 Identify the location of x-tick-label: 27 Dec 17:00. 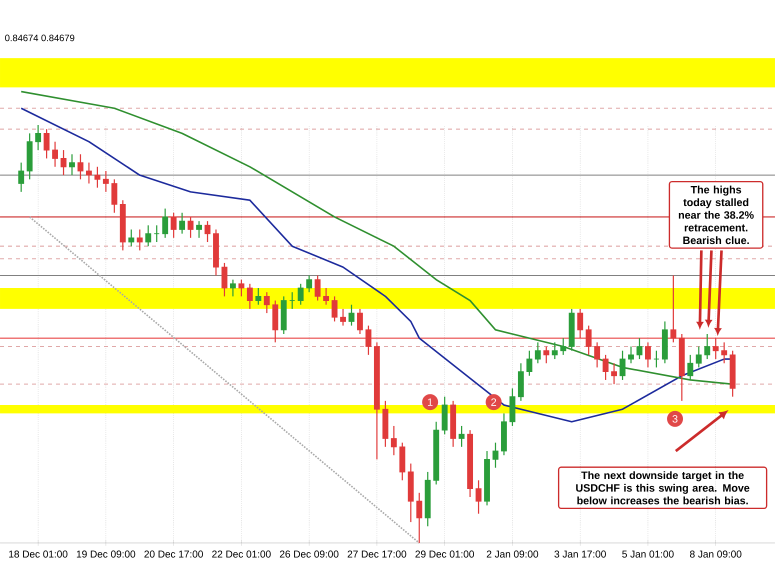
(377, 554).